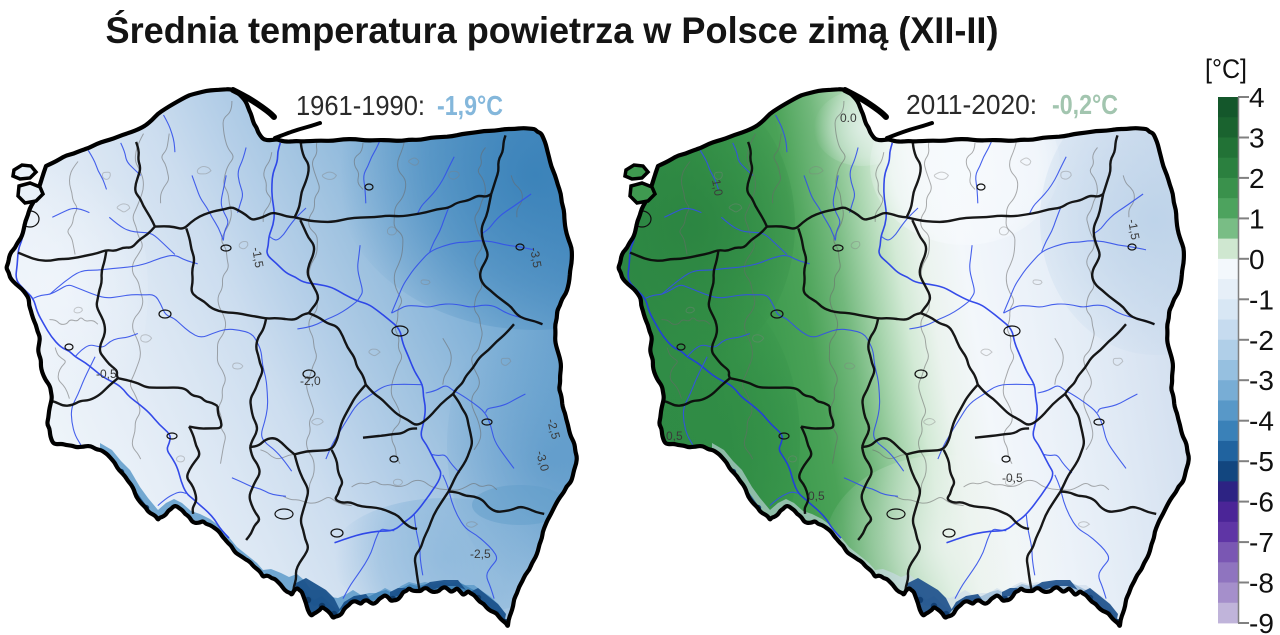  Describe the element at coordinates (1261, 340) in the screenshot. I see `svg-text: -2` at that location.